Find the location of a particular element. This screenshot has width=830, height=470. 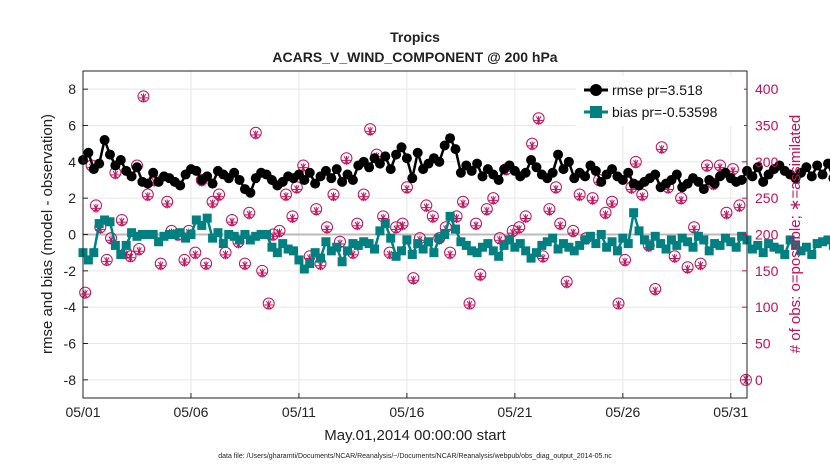

y-tick-label: 6 is located at coordinates (72, 126).